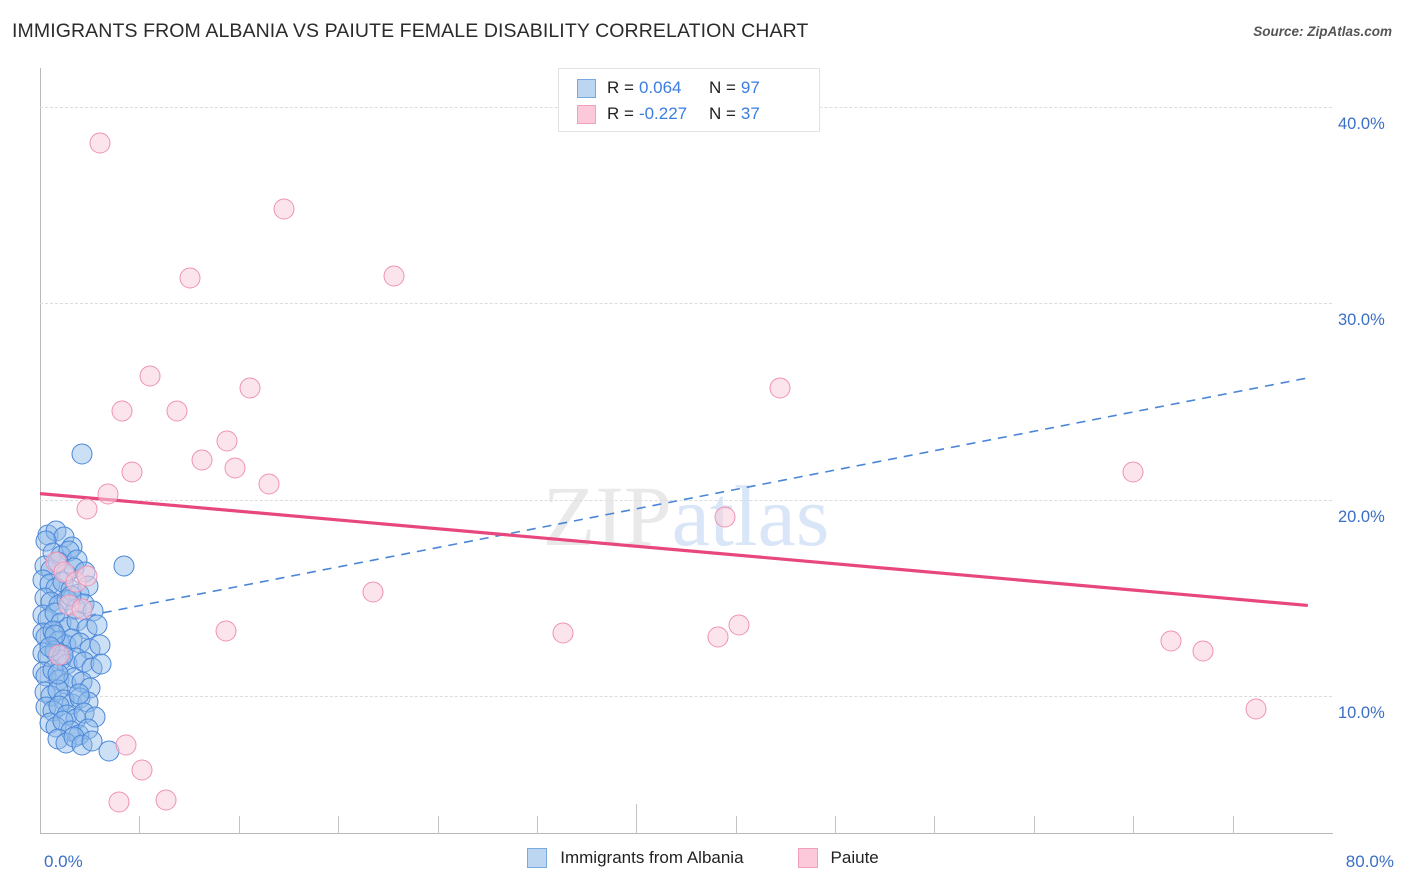 The width and height of the screenshot is (1406, 892). What do you see at coordinates (620, 87) in the screenshot?
I see `legend-r-label-albania: R =` at bounding box center [620, 87].